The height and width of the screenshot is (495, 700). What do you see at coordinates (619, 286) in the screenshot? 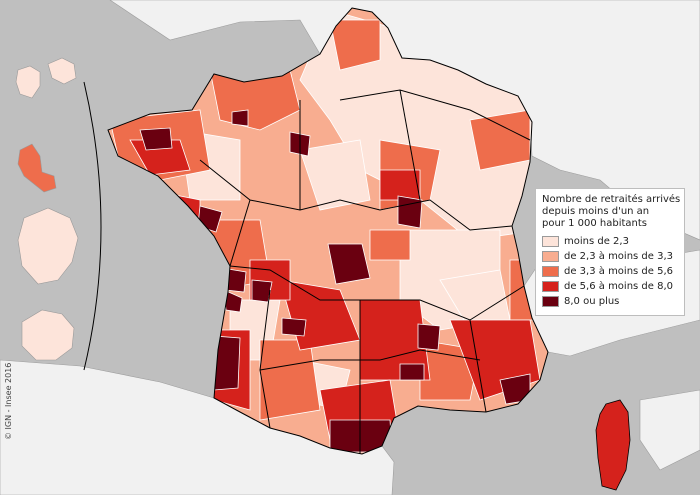
I see `legend-label: de 5,6 à moins de 8,0` at bounding box center [619, 286].